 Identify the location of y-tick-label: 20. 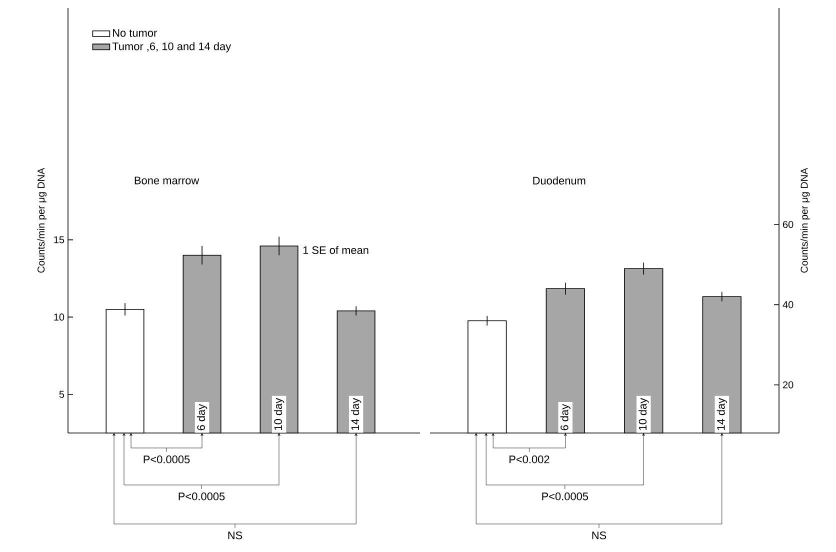
(788, 384).